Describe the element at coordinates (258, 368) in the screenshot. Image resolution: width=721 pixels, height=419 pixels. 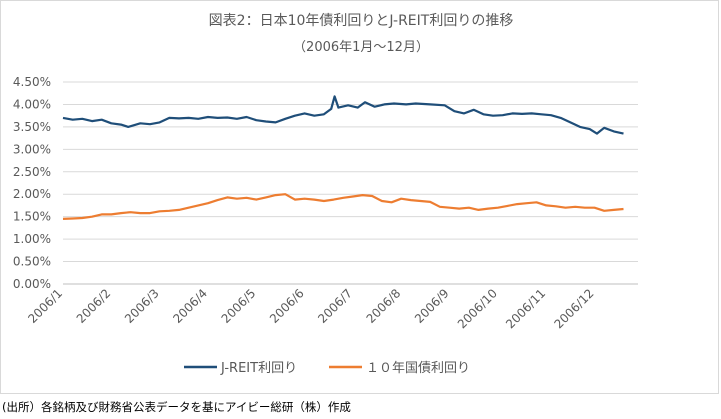
I see `legend-label: J-REIT利回り` at that location.